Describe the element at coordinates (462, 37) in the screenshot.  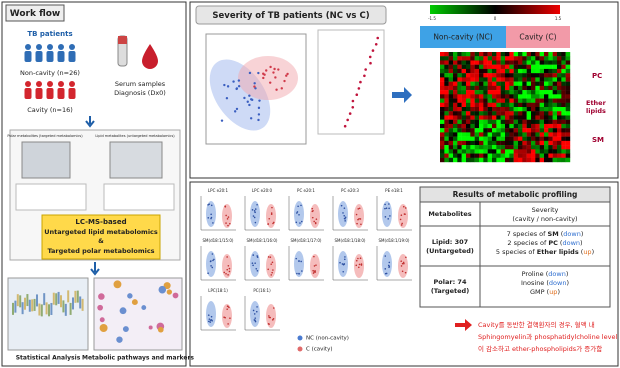
I see `group-bar-label: Non-cavity (NC)` at that location.